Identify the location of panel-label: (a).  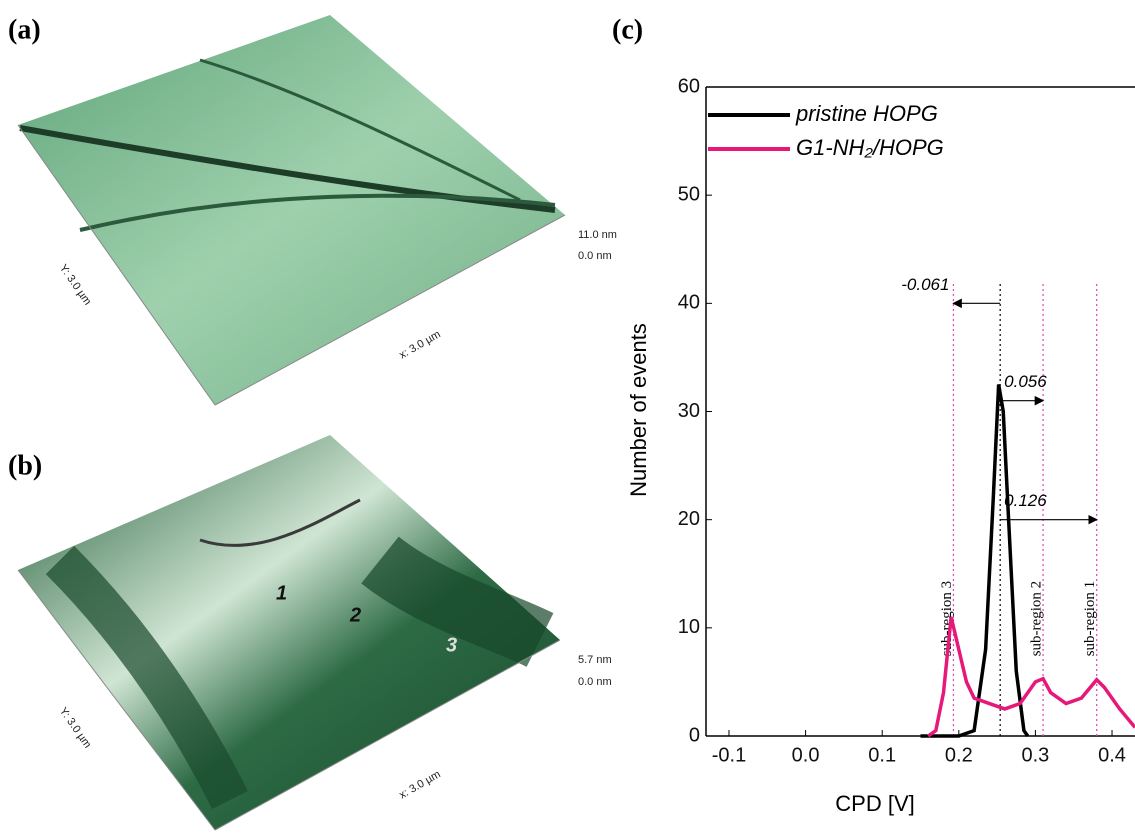
(24, 29).